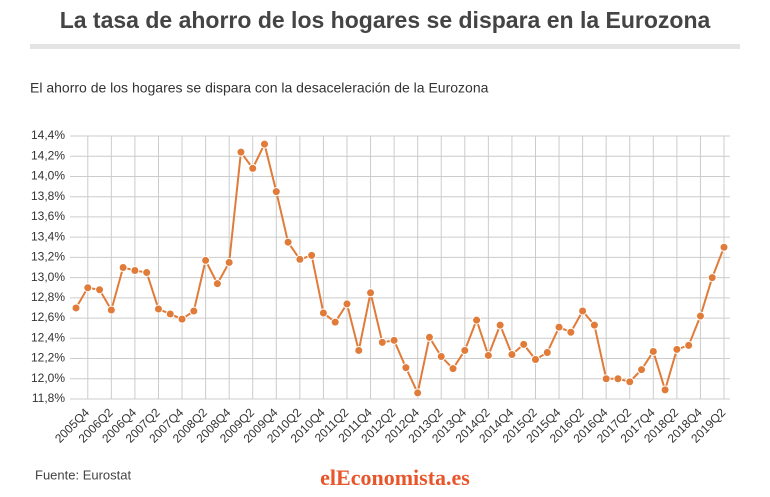  I want to click on y-tick-label: 12,0%, so click(48, 378).